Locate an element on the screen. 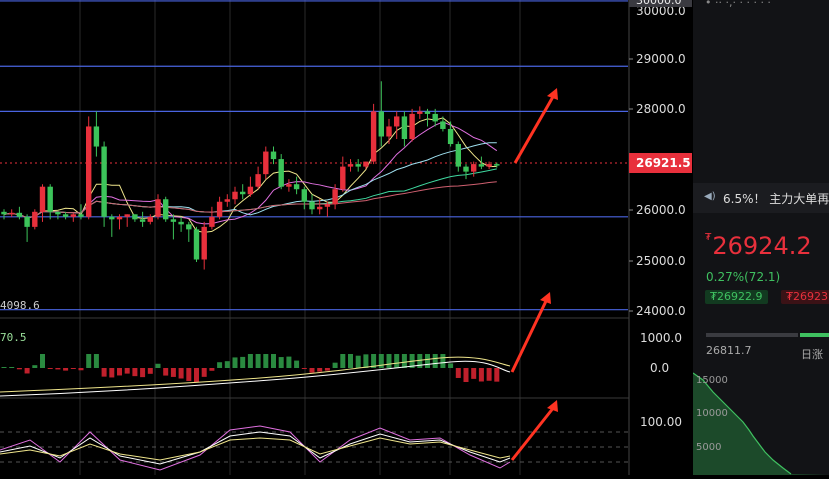  arrow-price-shaft is located at coordinates (534, 129).